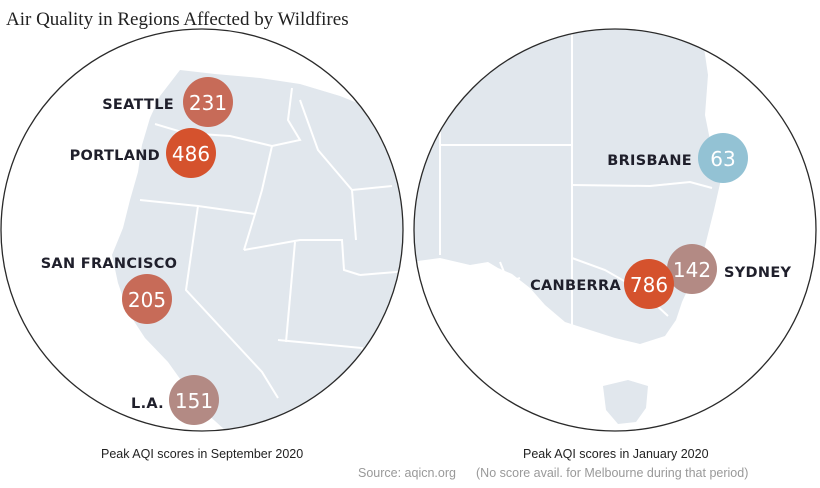  I want to click on city-marker-brisbane: BRISBANE 63, so click(677, 158).